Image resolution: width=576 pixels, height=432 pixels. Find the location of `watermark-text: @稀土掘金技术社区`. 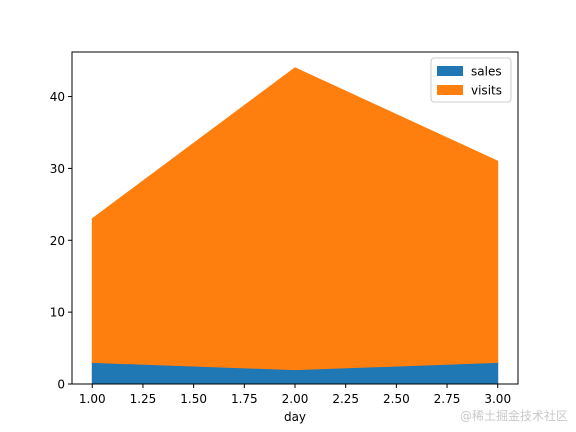

watermark-text: @稀土掘金技术社区 is located at coordinates (513, 416).